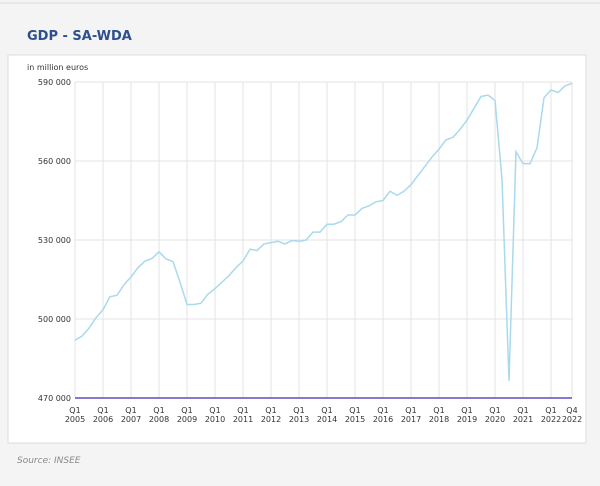  What do you see at coordinates (54, 240) in the screenshot?
I see `y-tick-label: 530 000` at bounding box center [54, 240].